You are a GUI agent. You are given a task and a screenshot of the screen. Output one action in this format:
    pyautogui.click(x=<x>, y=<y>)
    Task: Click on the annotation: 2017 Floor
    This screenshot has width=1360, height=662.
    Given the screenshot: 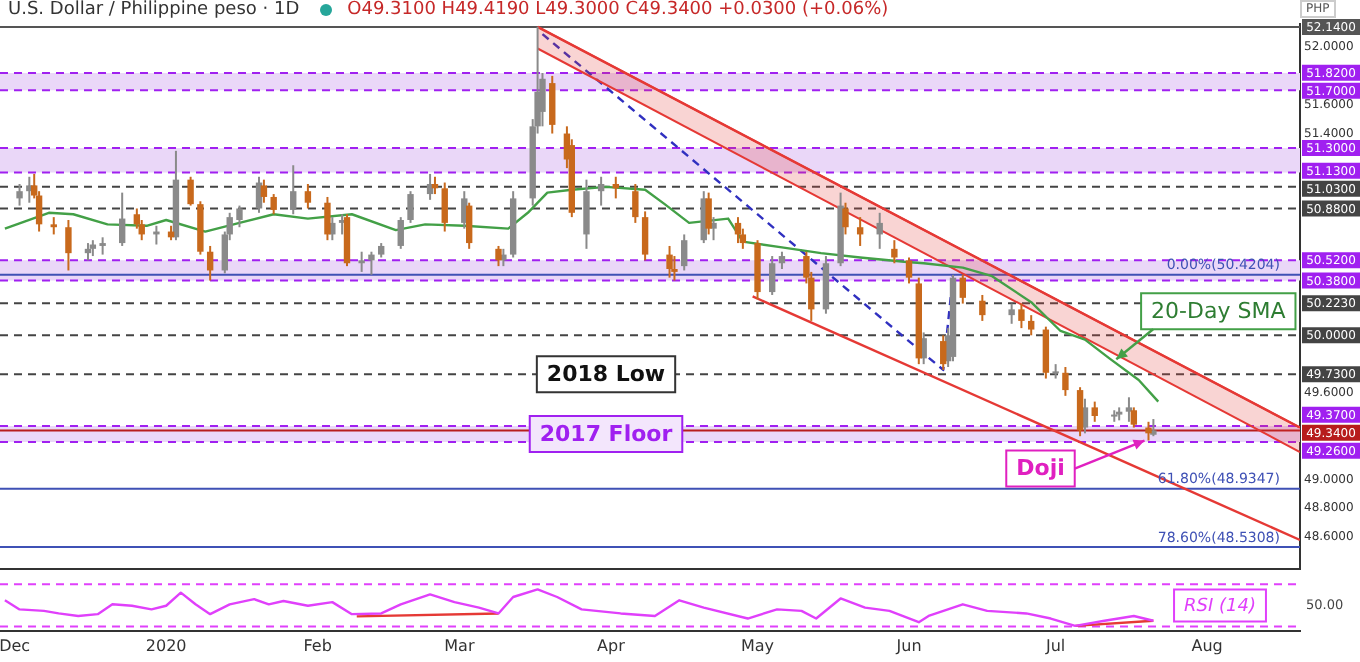 What is the action you would take?
    pyautogui.click(x=606, y=433)
    